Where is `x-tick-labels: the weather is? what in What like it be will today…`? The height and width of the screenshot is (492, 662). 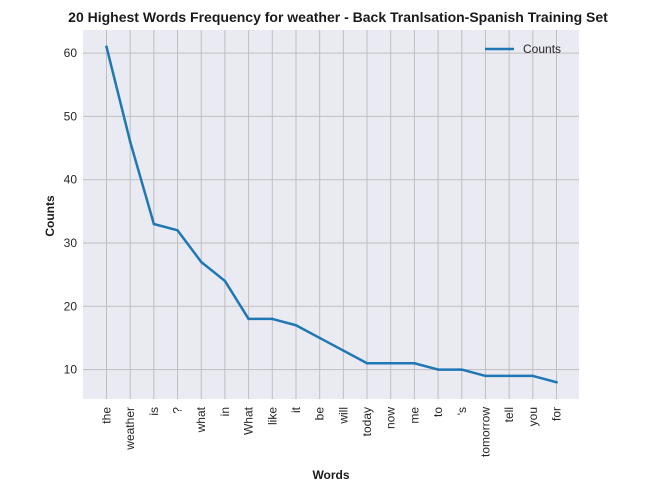
x-tick-labels: the weather is? what in What like it be will today… is located at coordinates (332, 431).